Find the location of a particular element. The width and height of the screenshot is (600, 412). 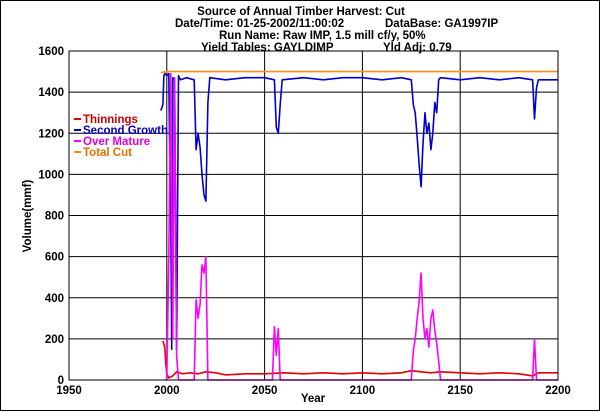

y-tick-label-1600: 1600 is located at coordinates (51, 52).